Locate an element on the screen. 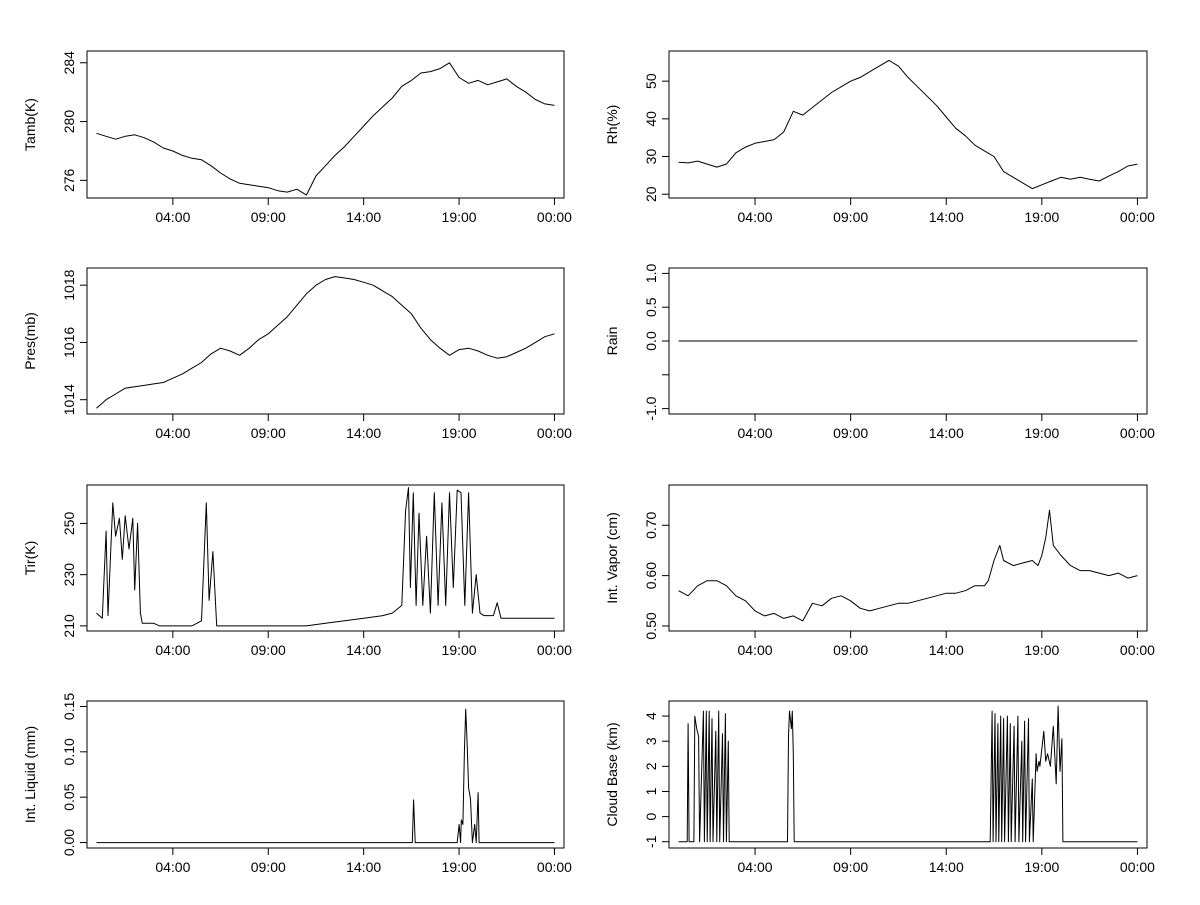 The image size is (1200, 905). y-axis-label: Int. Vapor (cm) is located at coordinates (612, 558).